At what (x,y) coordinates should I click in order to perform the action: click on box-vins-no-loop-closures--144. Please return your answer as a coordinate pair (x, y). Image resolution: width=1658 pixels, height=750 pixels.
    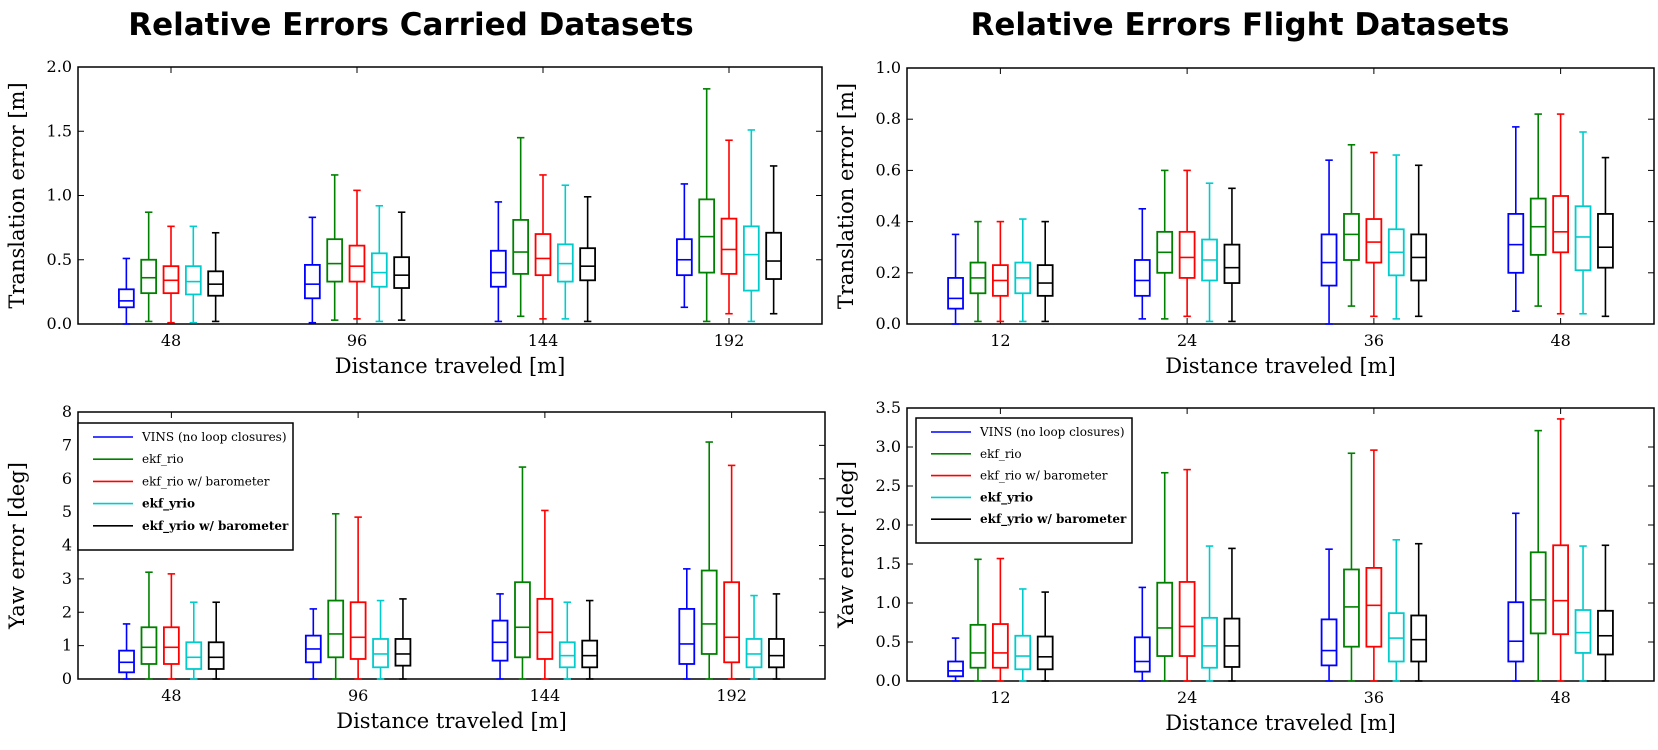
    Looking at the image, I should click on (498, 262).